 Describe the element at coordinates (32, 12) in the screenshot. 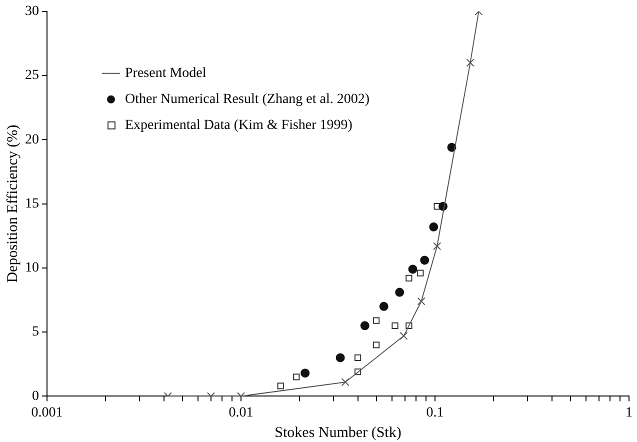

I see `y-tick-label: 30` at that location.